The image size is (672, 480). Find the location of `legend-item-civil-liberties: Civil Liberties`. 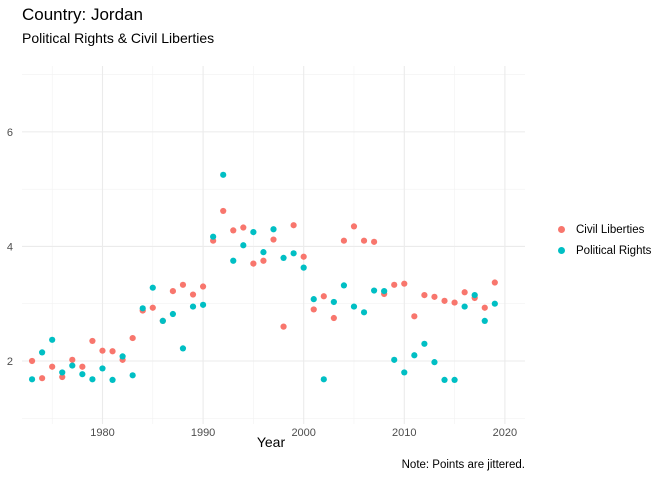

legend-item-civil-liberties: Civil Liberties is located at coordinates (602, 229).